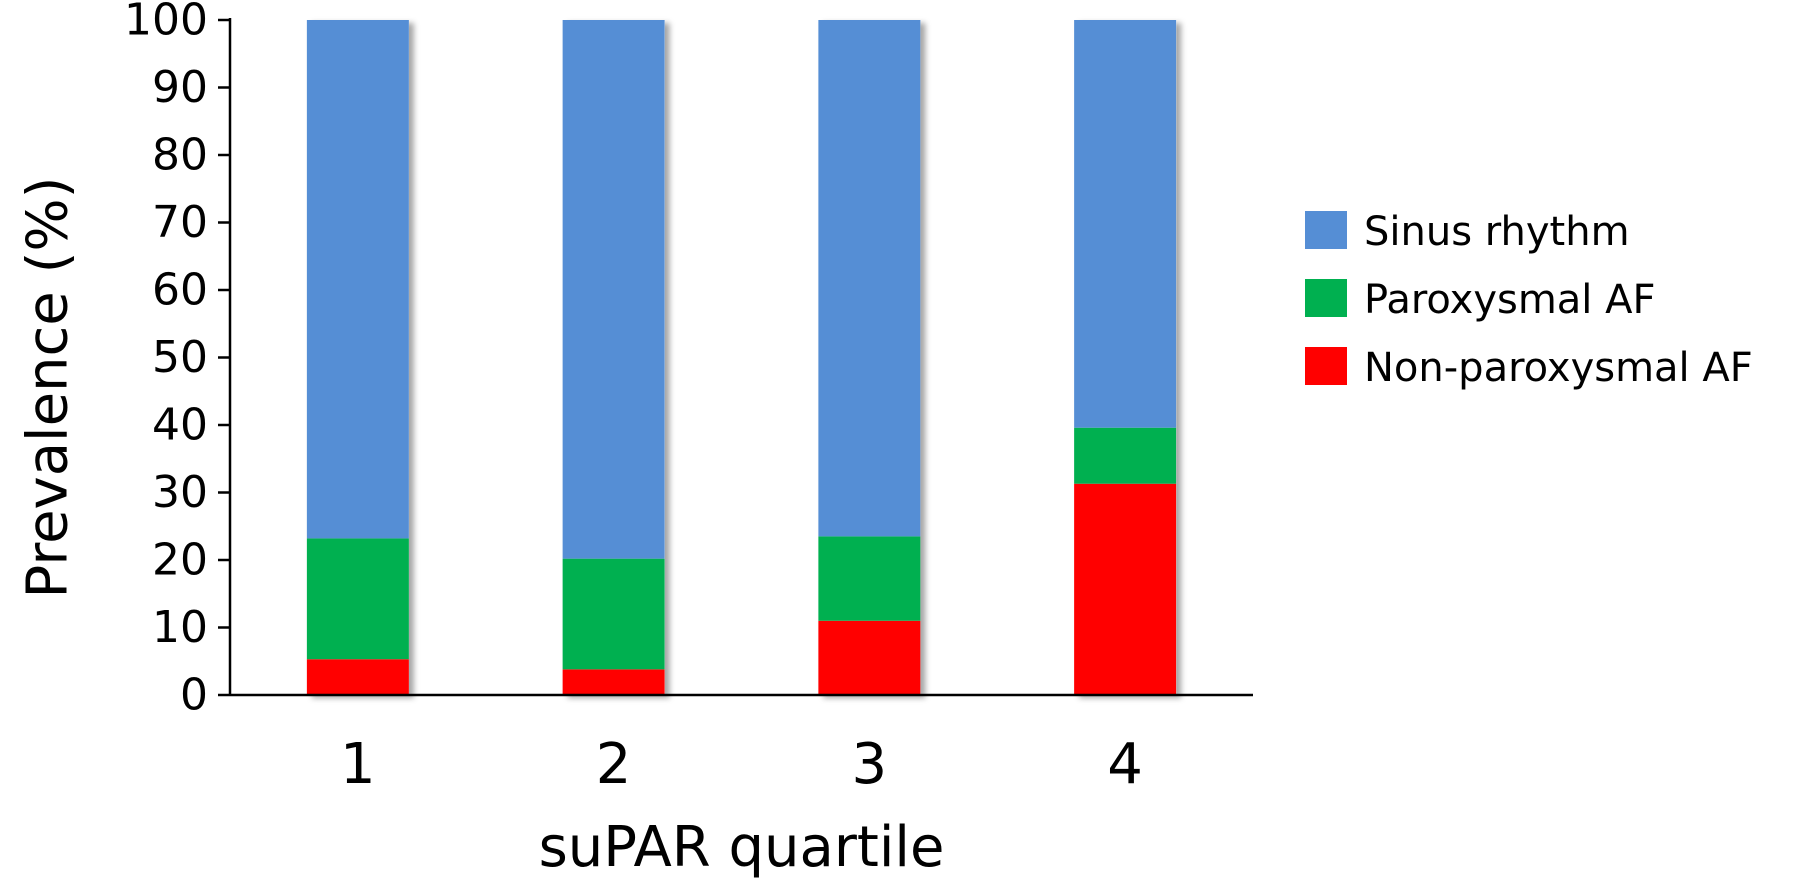 The height and width of the screenshot is (880, 1800). Describe the element at coordinates (1125, 455) in the screenshot. I see `bar-segment-paroxysmal-af-q4` at that location.